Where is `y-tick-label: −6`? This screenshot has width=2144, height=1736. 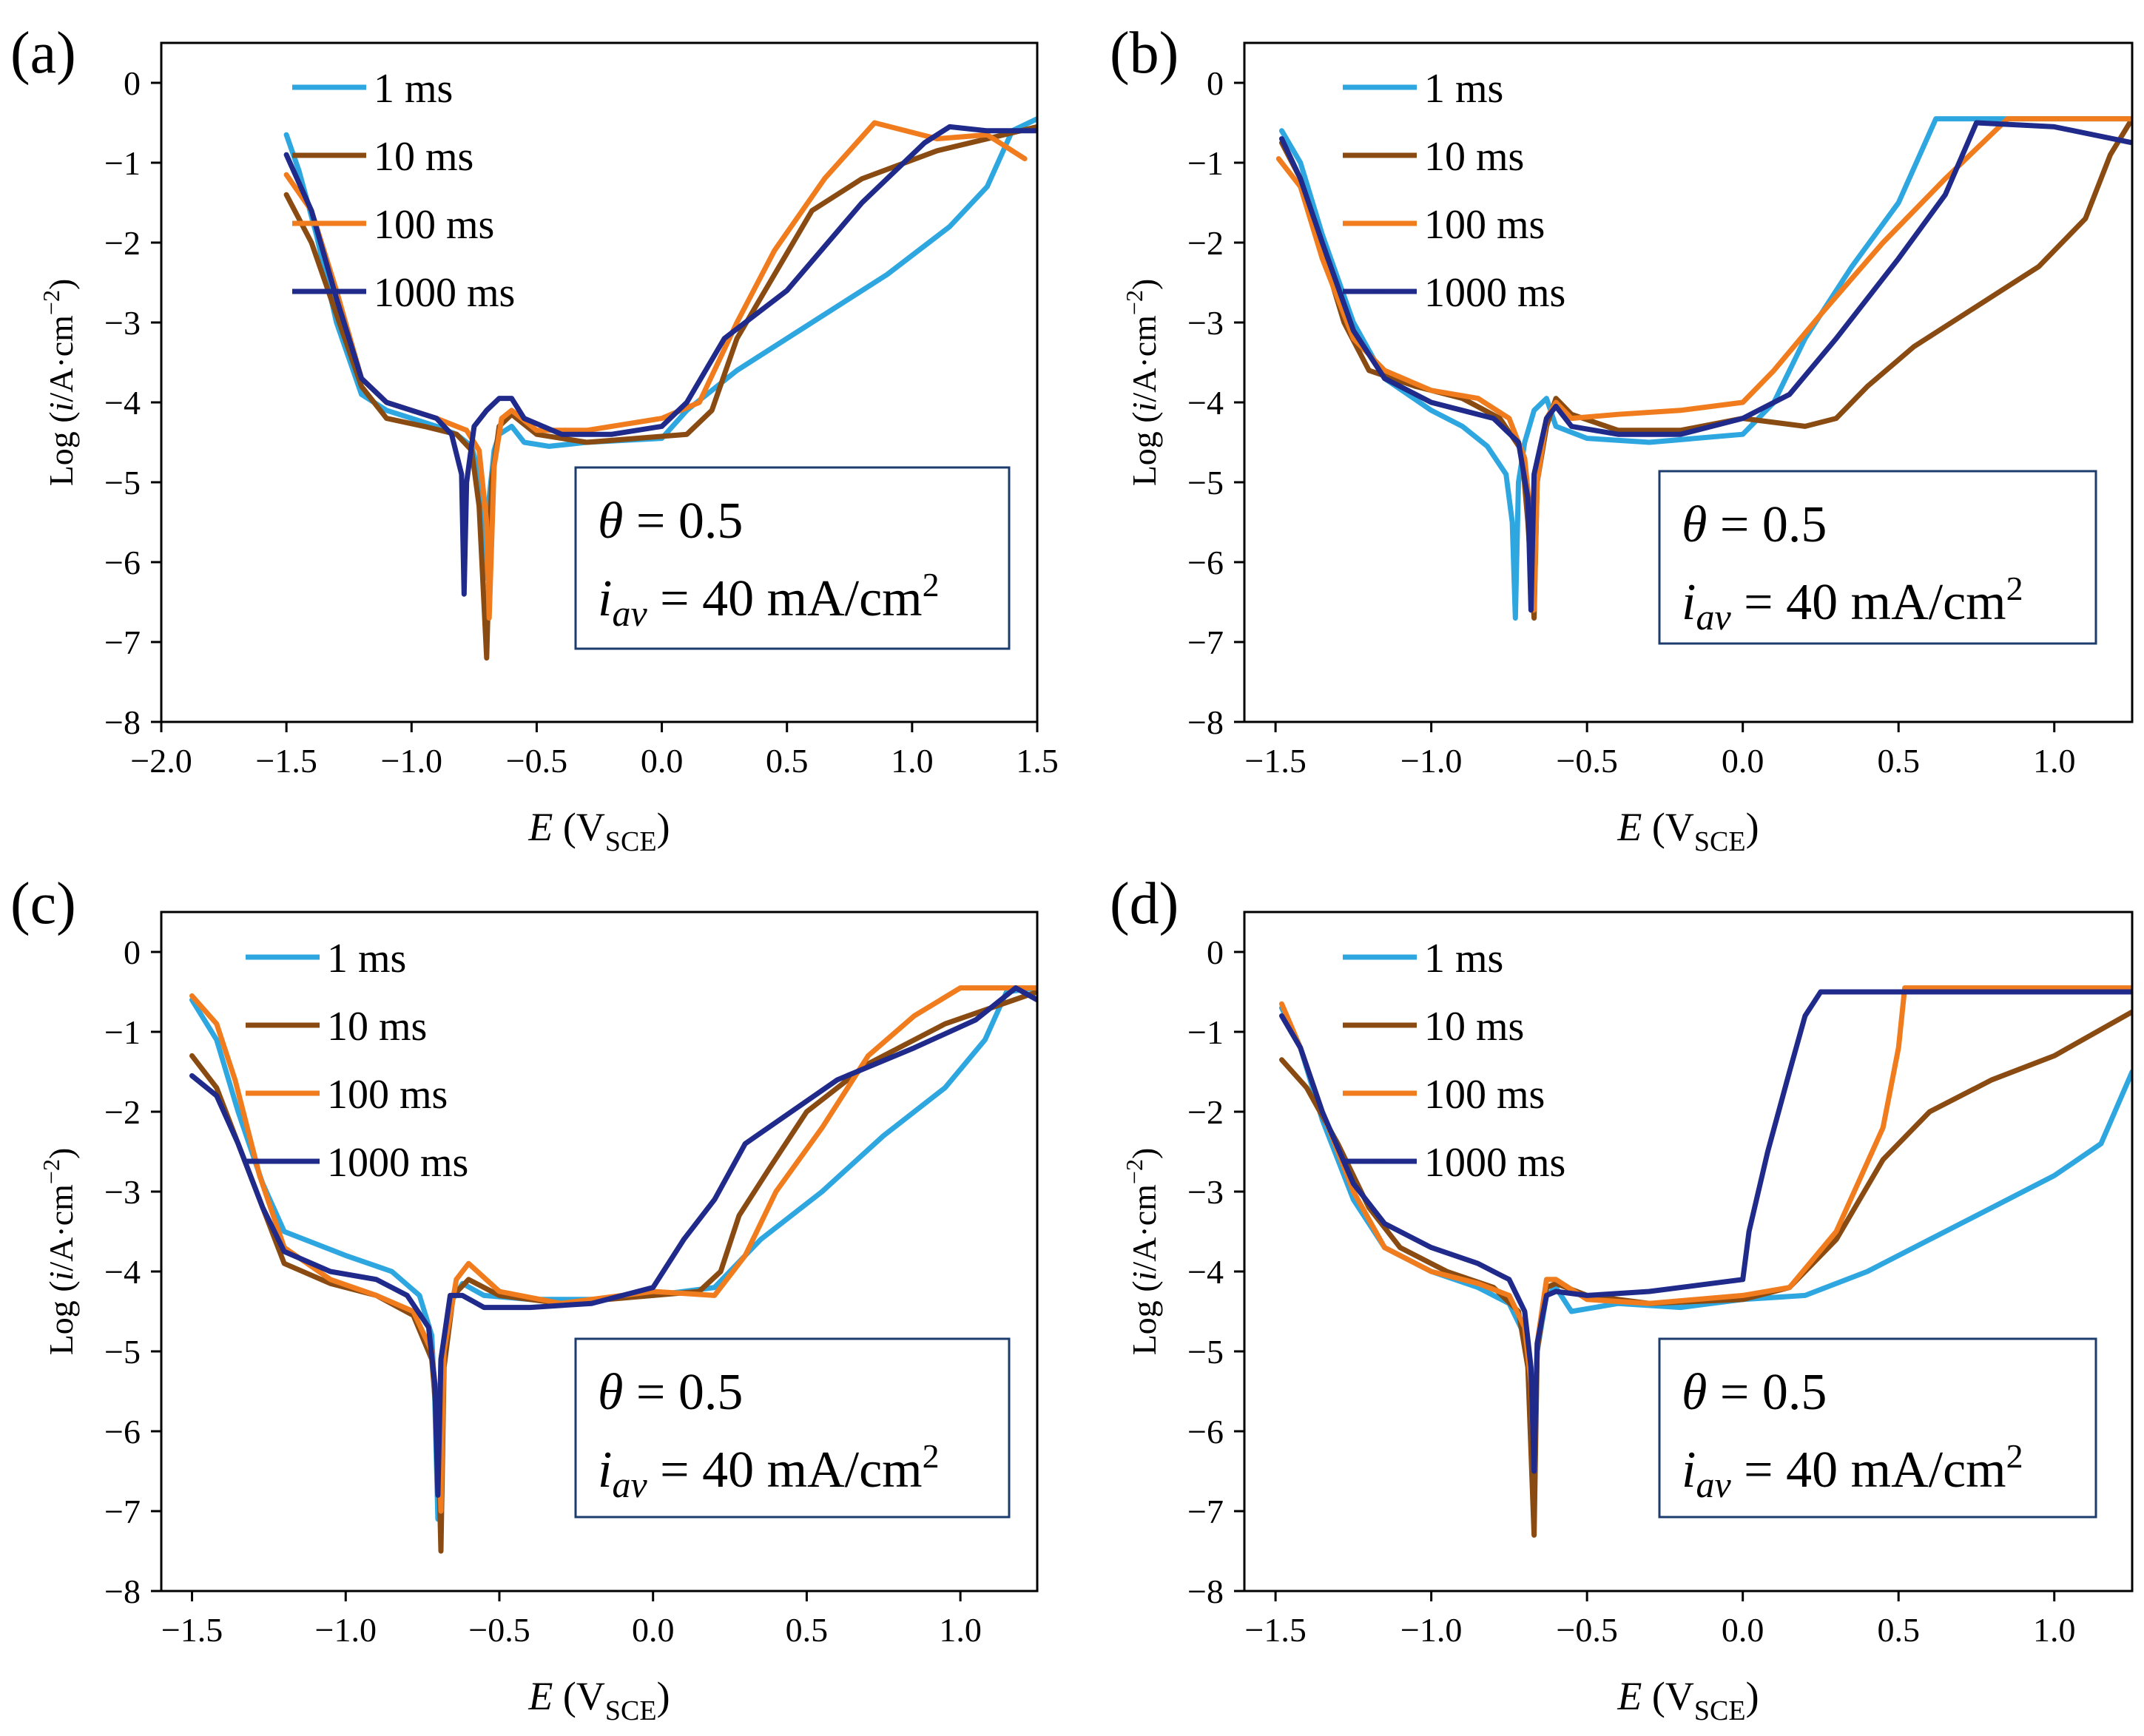
y-tick-label: −6 is located at coordinates (1205, 562).